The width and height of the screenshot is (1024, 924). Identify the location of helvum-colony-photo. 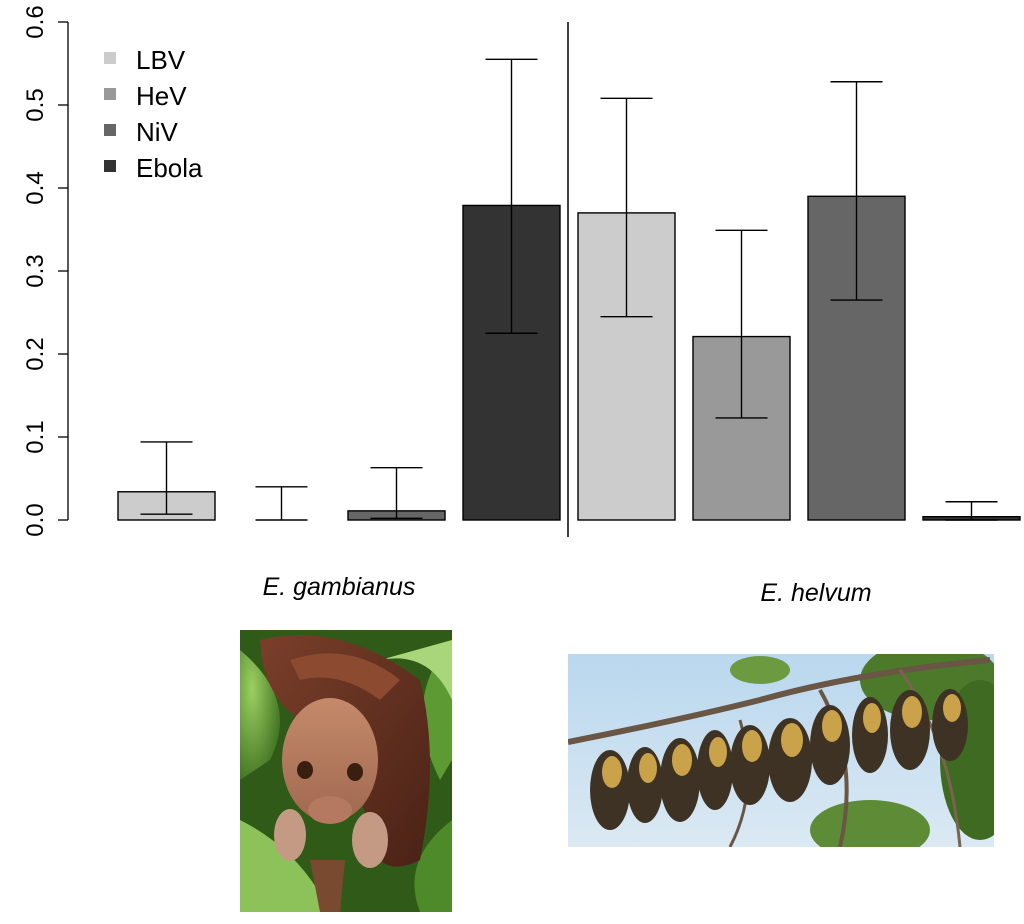
(781, 750).